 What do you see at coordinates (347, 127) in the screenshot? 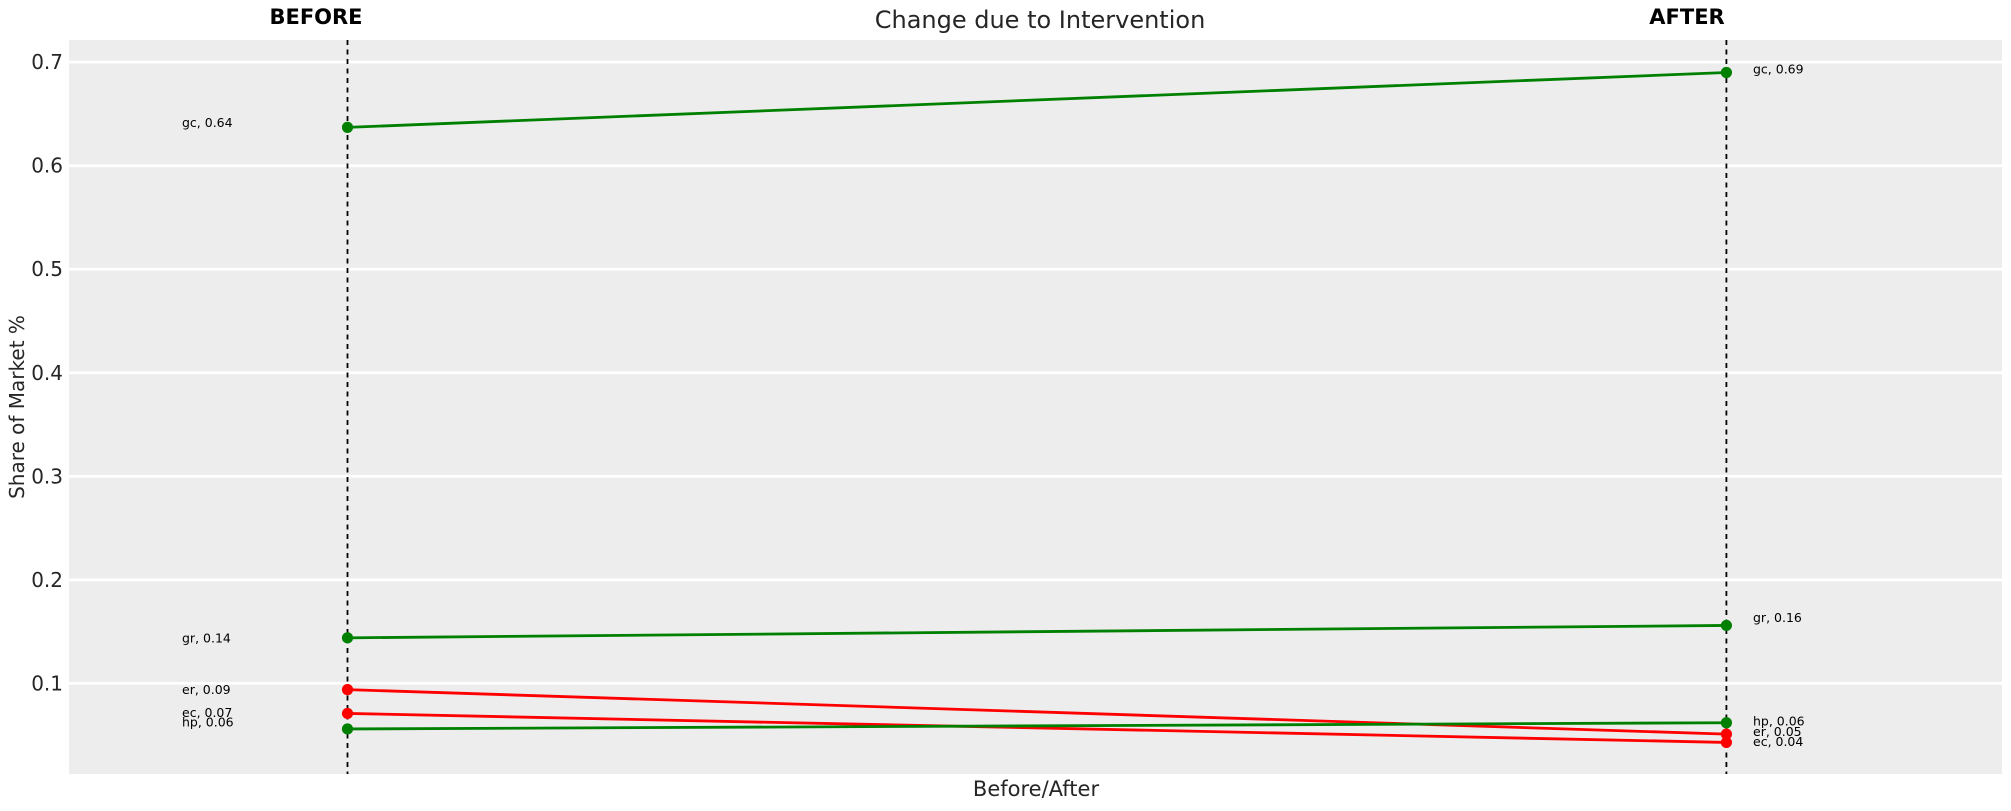
I see `data-point-gc-before` at bounding box center [347, 127].